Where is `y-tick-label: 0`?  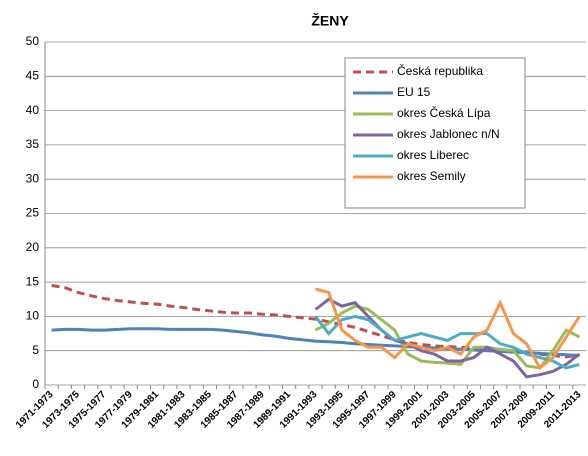 y-tick-label: 0 is located at coordinates (35, 384).